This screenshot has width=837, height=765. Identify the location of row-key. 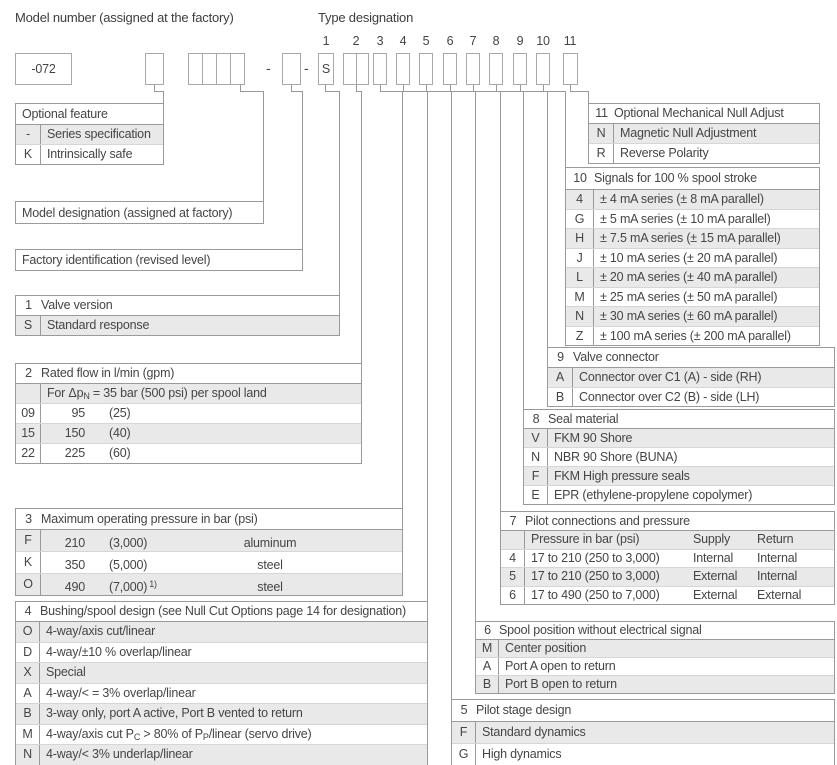
(513, 540).